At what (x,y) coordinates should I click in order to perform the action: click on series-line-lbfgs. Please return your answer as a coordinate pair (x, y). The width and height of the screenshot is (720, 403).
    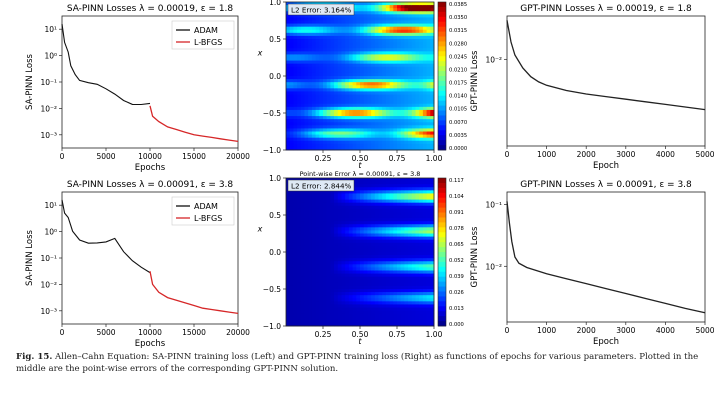
    Looking at the image, I should click on (194, 293).